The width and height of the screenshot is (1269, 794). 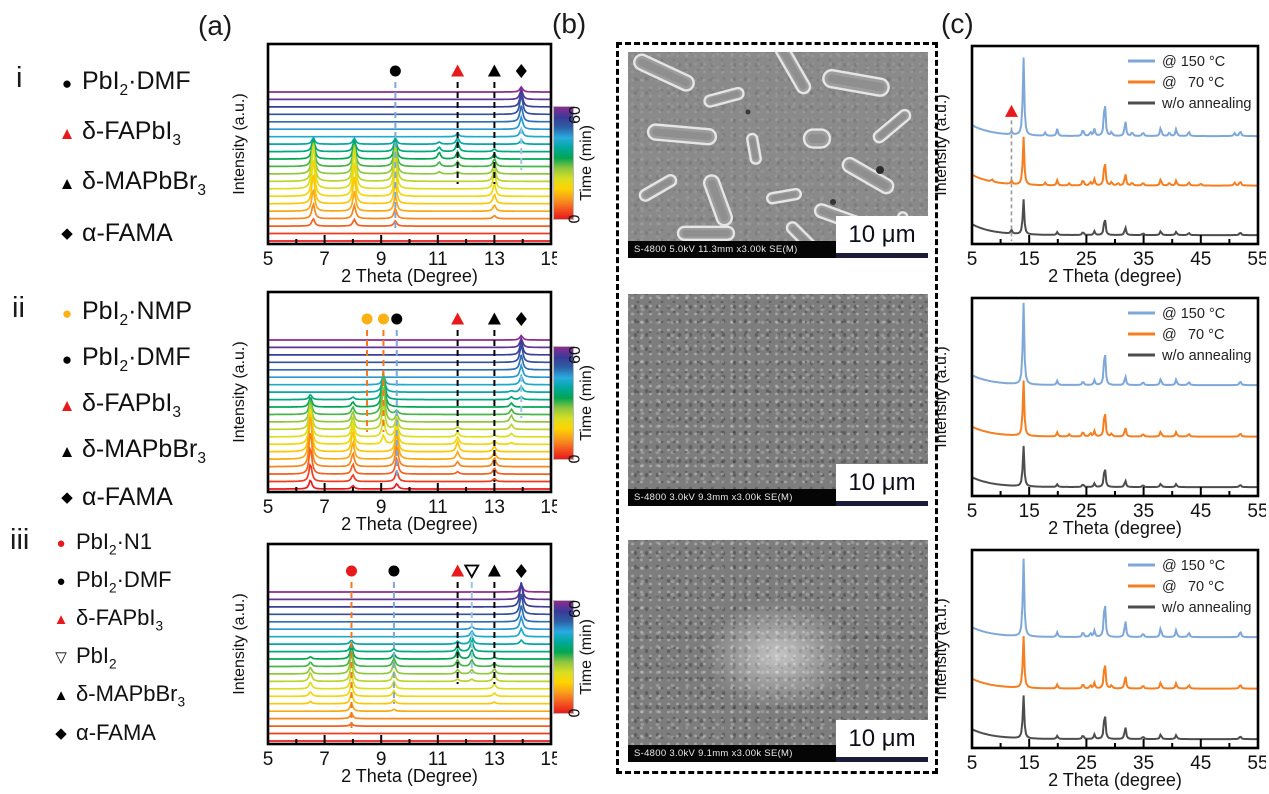 I want to click on row-label-iii: iii, so click(x=20, y=540).